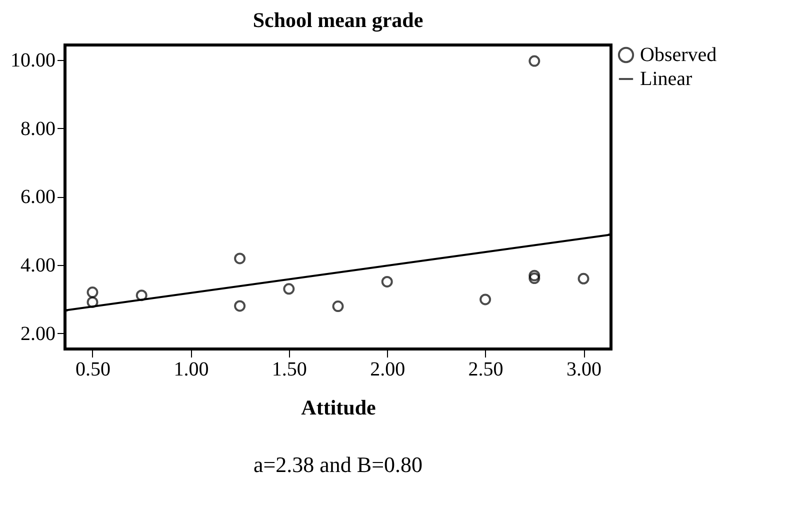  I want to click on x-tick-label: 1.50, so click(289, 369).